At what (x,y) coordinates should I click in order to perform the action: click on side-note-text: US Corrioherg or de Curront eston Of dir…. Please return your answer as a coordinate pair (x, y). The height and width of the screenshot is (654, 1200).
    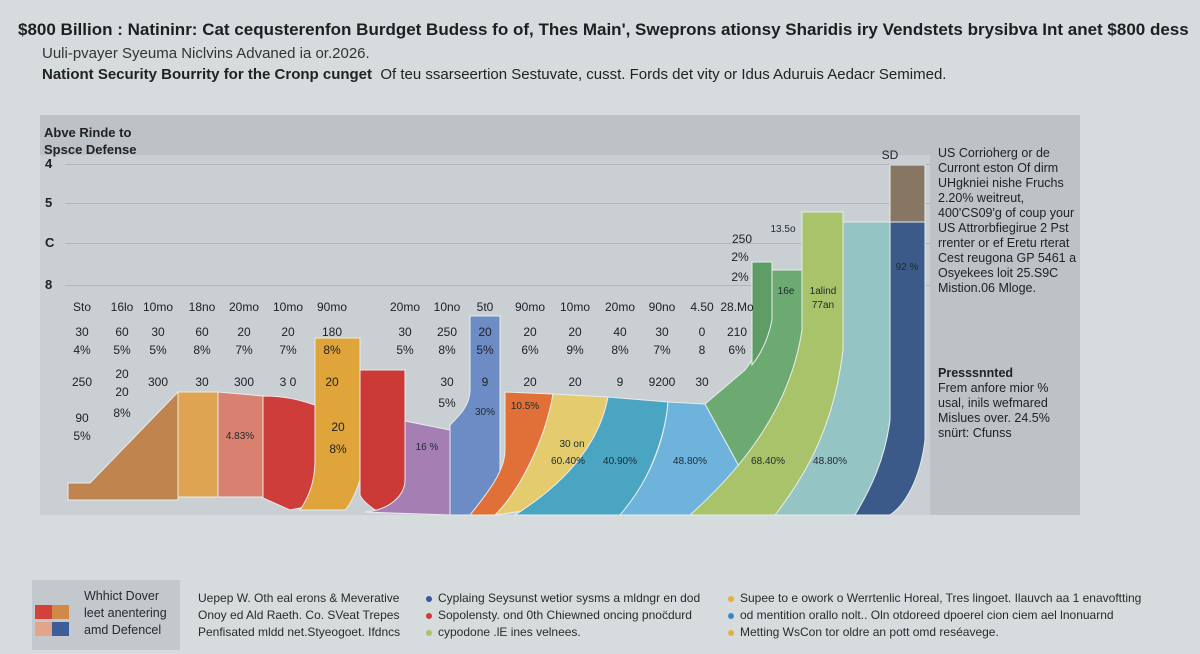
    Looking at the image, I should click on (1007, 220).